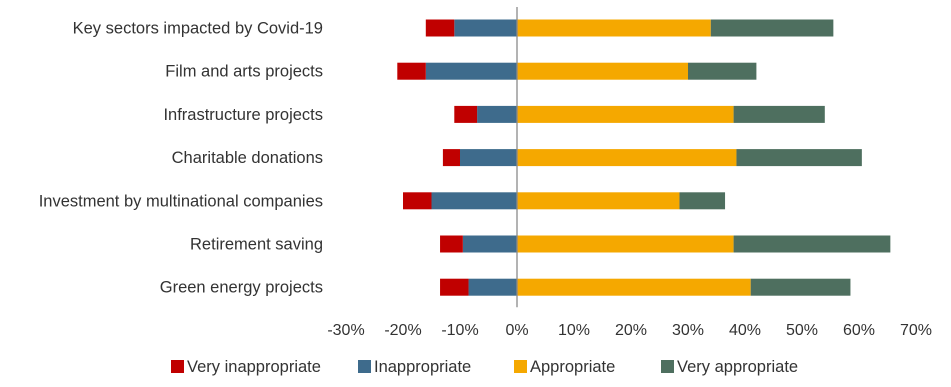  Describe the element at coordinates (345, 330) in the screenshot. I see `x-tick-label: -30%` at that location.